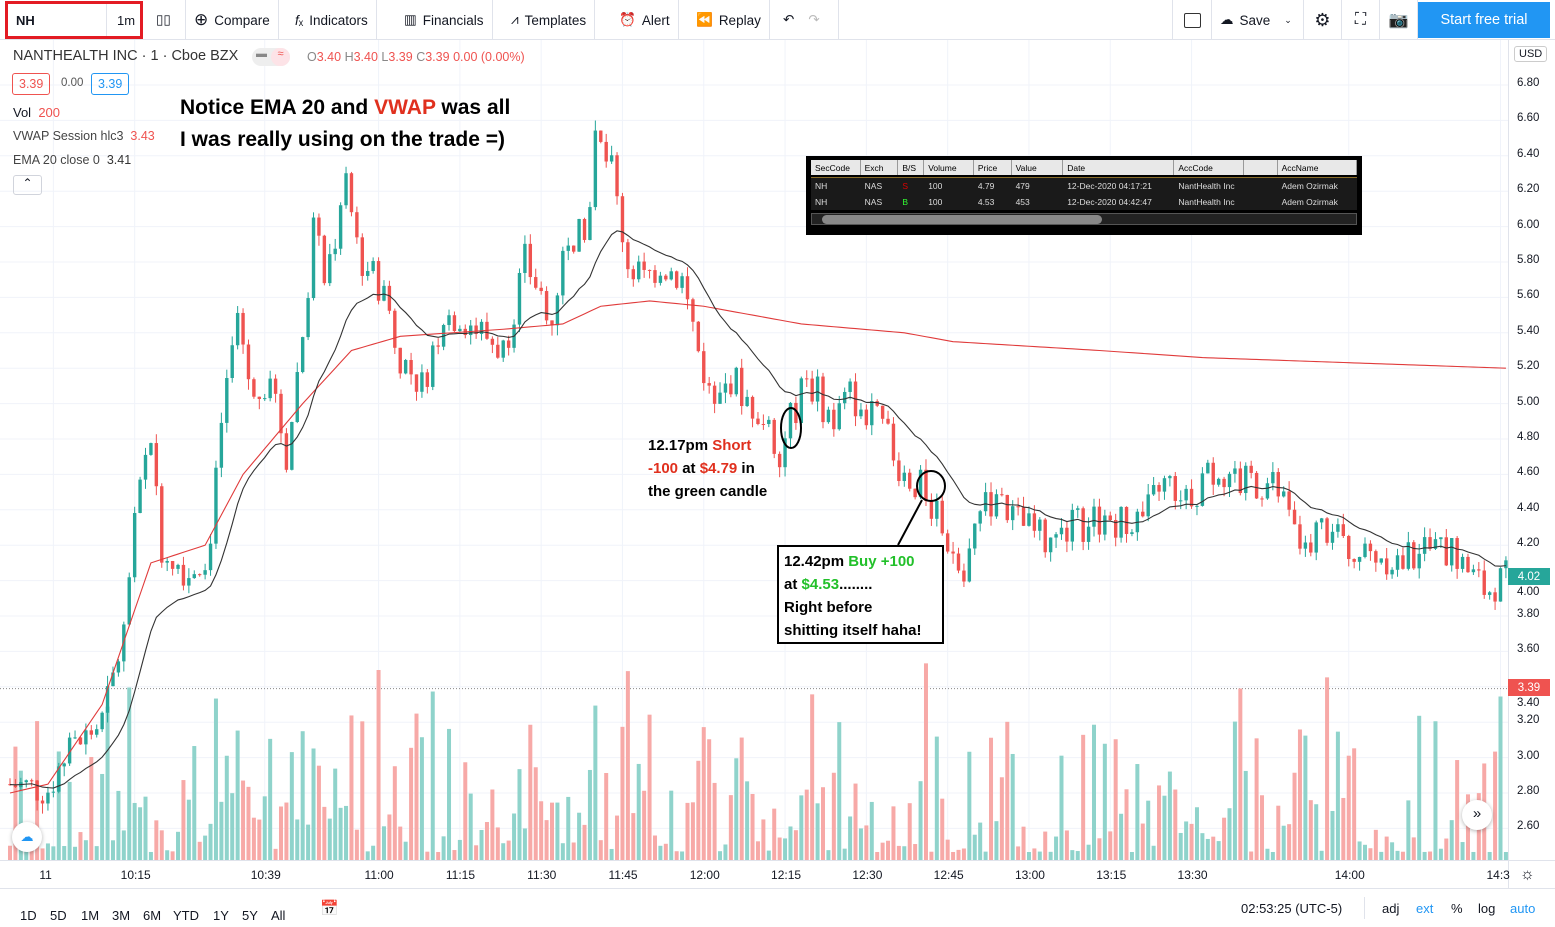 The width and height of the screenshot is (1555, 927). What do you see at coordinates (90, 915) in the screenshot?
I see `range-1m: 1M` at bounding box center [90, 915].